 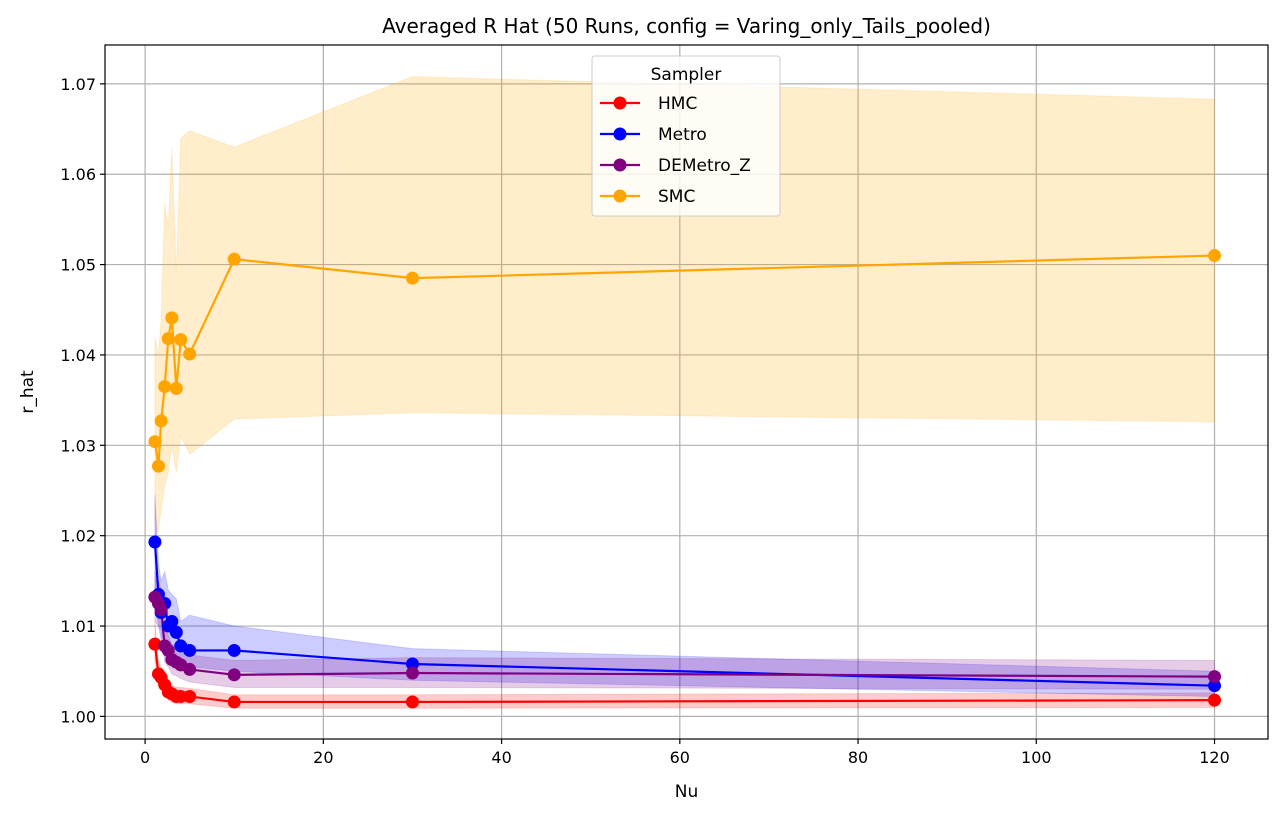 What do you see at coordinates (620, 134) in the screenshot?
I see `legend-marker-metro` at bounding box center [620, 134].